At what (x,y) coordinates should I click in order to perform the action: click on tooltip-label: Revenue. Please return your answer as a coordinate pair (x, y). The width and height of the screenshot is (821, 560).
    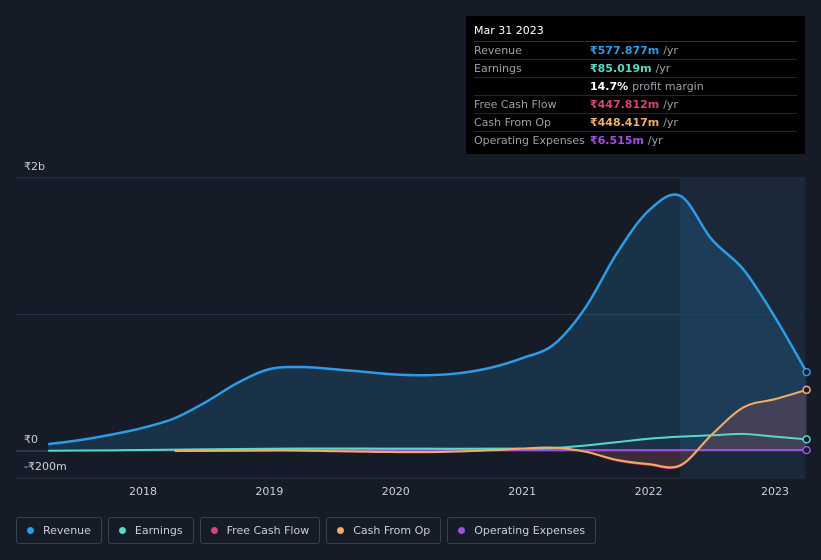
    Looking at the image, I should click on (498, 50).